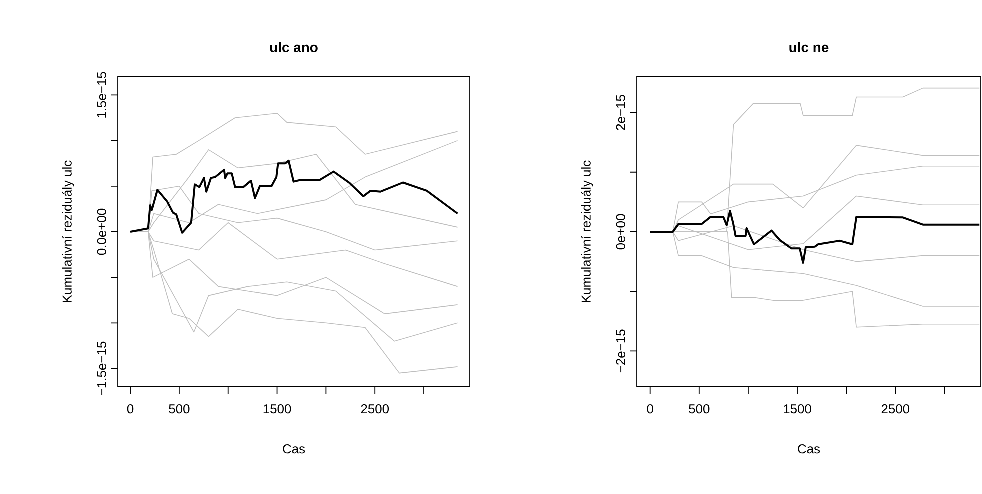  Describe the element at coordinates (101, 232) in the screenshot. I see `y-tick-label: 0.0e+00` at that location.